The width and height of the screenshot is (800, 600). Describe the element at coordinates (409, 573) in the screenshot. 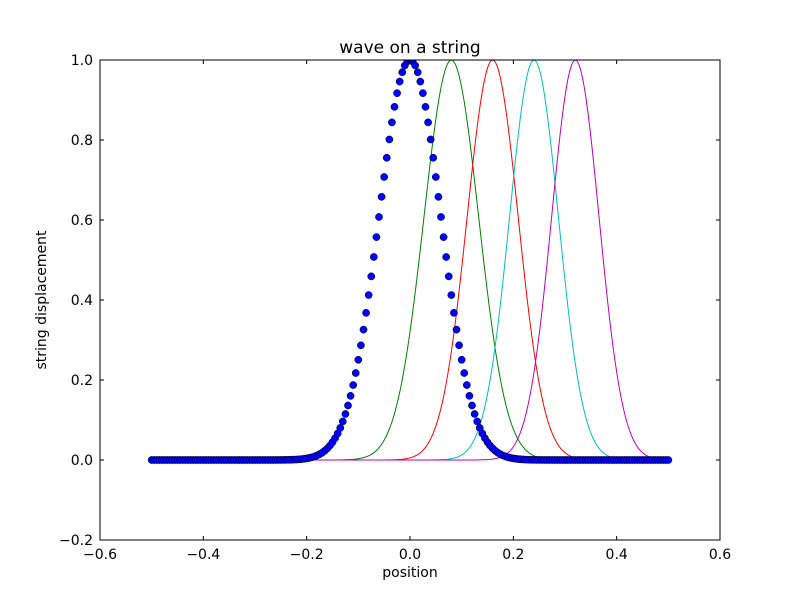

I see `x-axis-label: position` at that location.